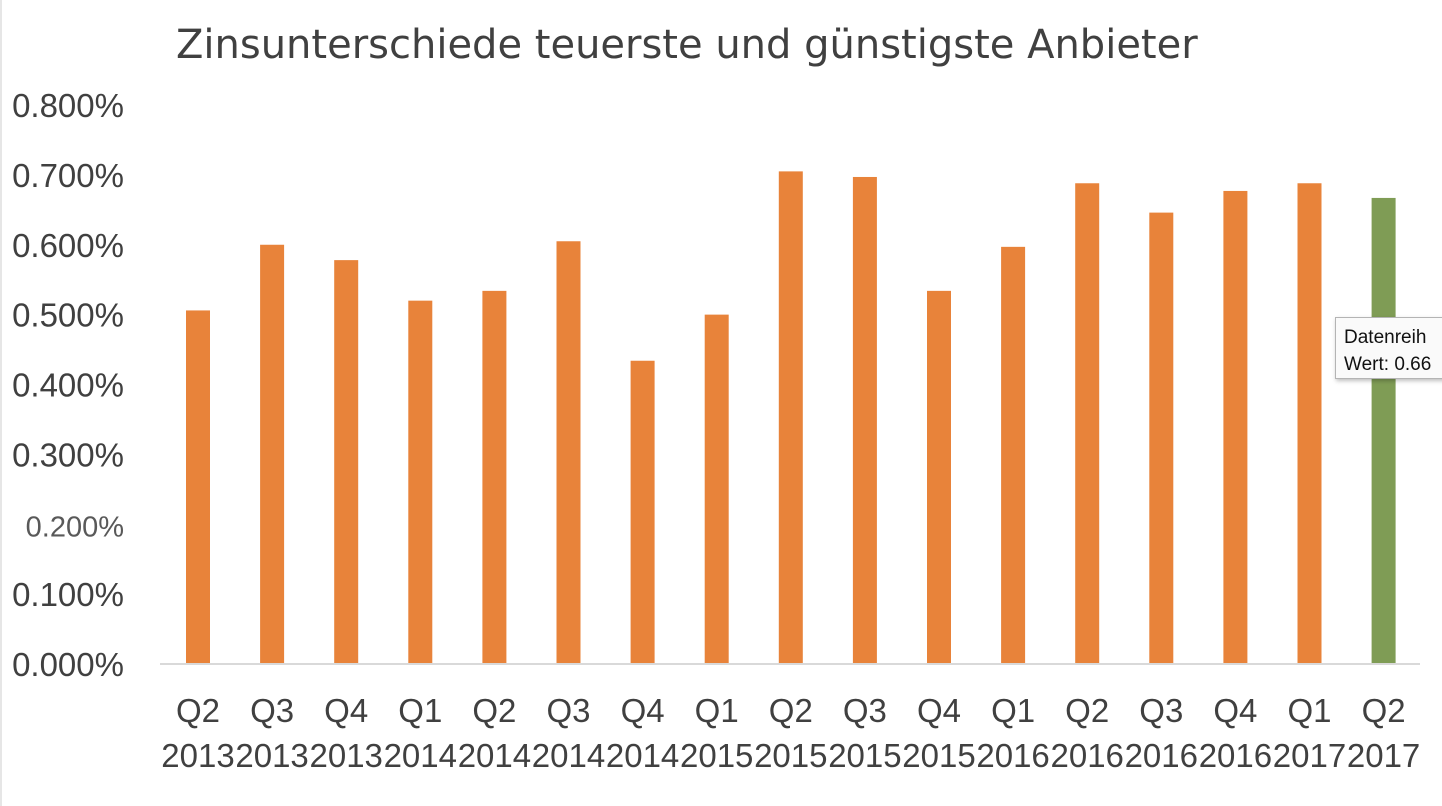 The height and width of the screenshot is (806, 1442). What do you see at coordinates (1388, 364) in the screenshot?
I see `tooltip-value-line: Wert: 0.66` at bounding box center [1388, 364].